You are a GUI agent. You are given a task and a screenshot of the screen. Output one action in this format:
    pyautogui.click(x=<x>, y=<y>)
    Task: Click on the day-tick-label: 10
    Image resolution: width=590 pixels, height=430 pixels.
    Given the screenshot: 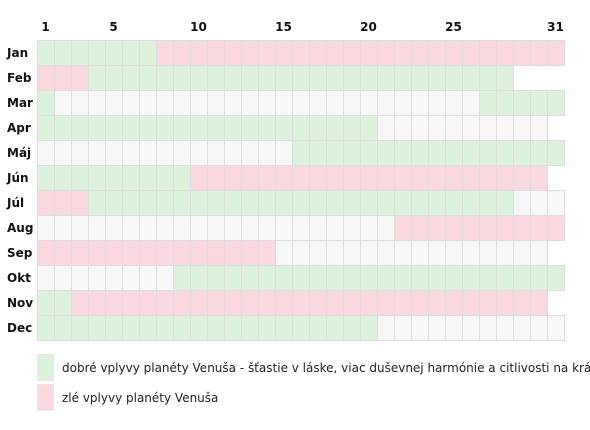 What is the action you would take?
    pyautogui.click(x=198, y=27)
    